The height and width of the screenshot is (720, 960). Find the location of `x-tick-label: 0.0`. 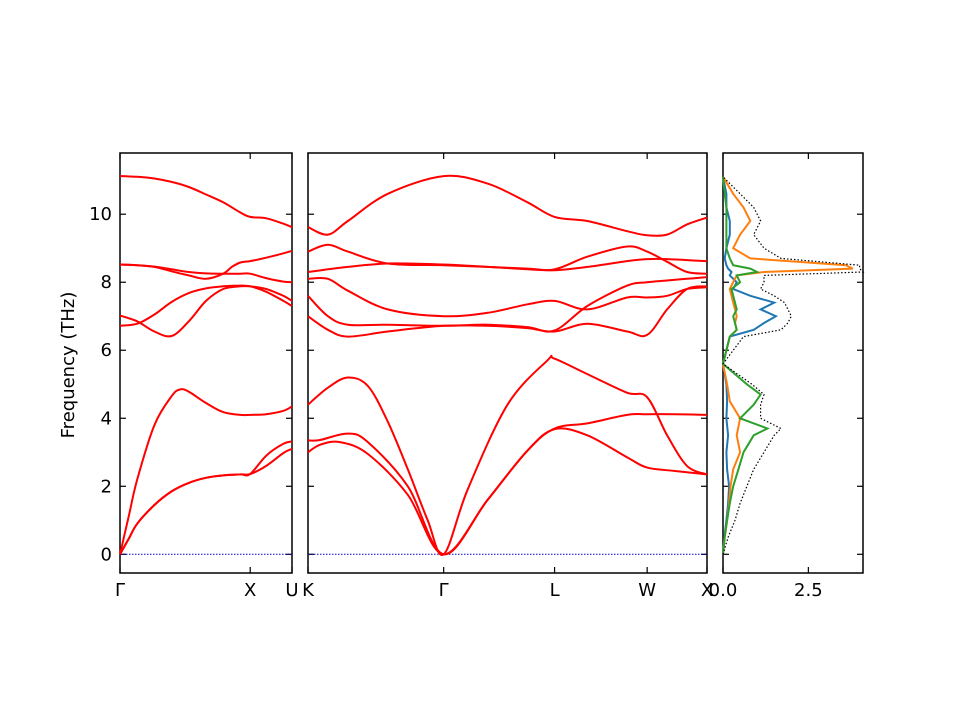

x-tick-label: 0.0 is located at coordinates (723, 590).